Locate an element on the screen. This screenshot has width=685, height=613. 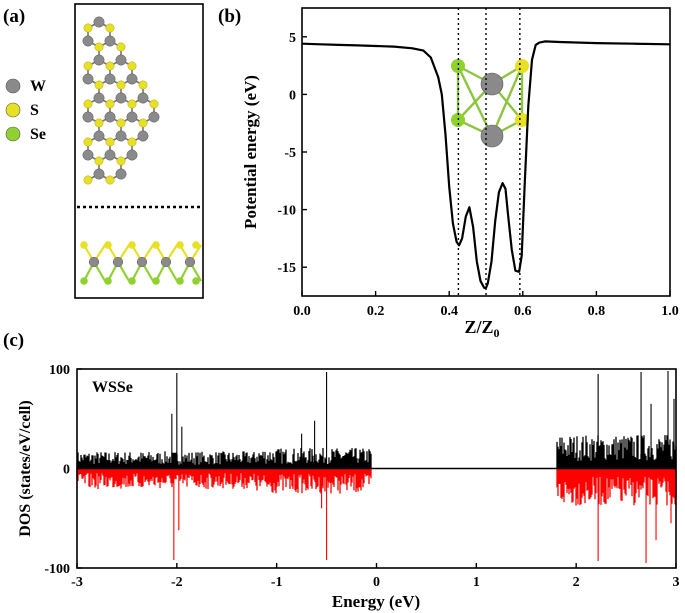
x-tick-label: 3 is located at coordinates (676, 582).